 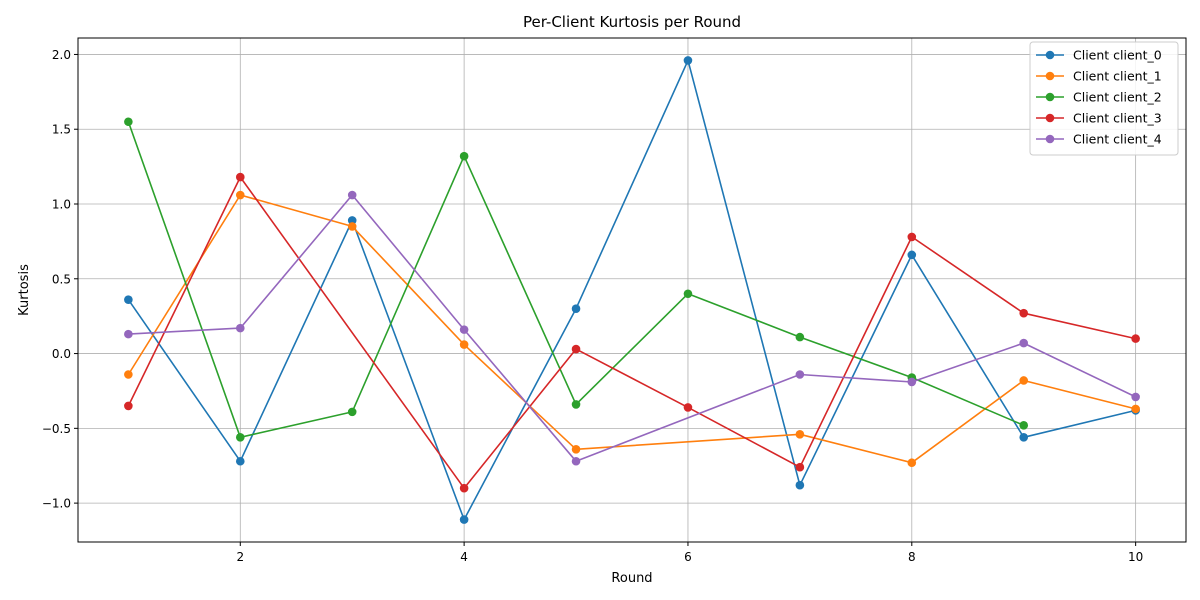 I want to click on legend-item: Client client_1, so click(x=1099, y=76).